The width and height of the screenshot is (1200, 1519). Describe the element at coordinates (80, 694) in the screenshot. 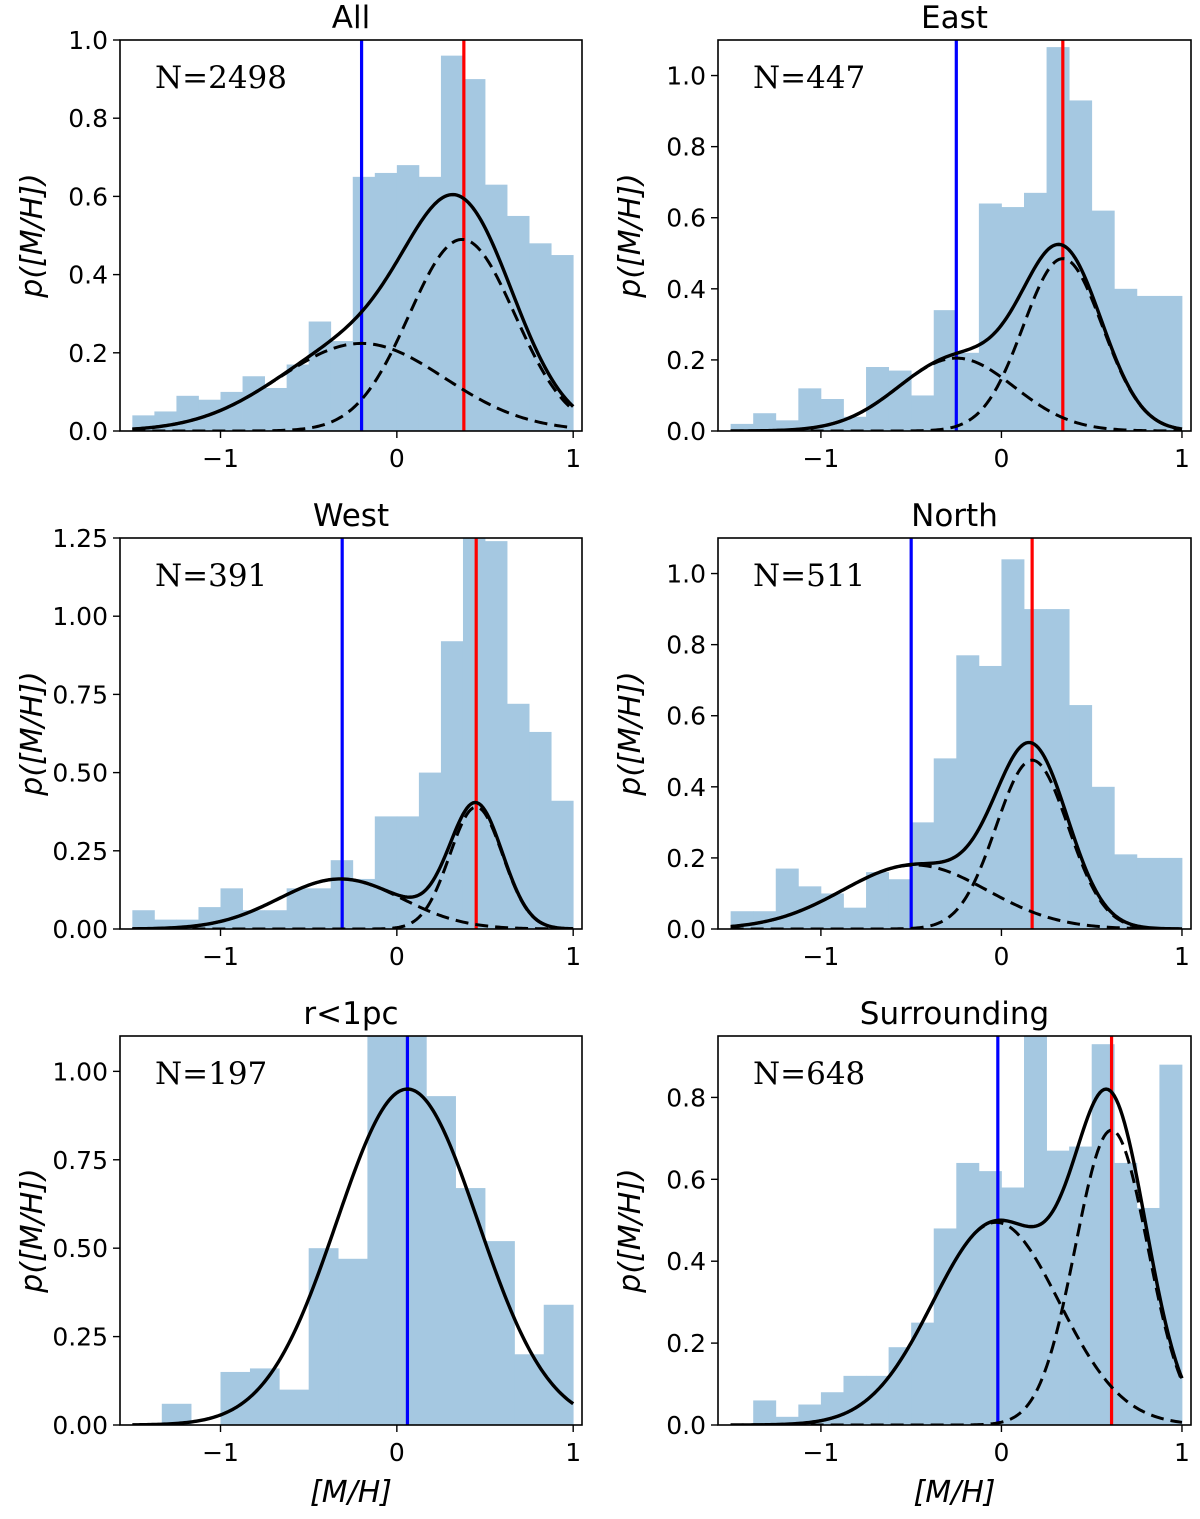

I see `y-tick-label: 0.75` at that location.